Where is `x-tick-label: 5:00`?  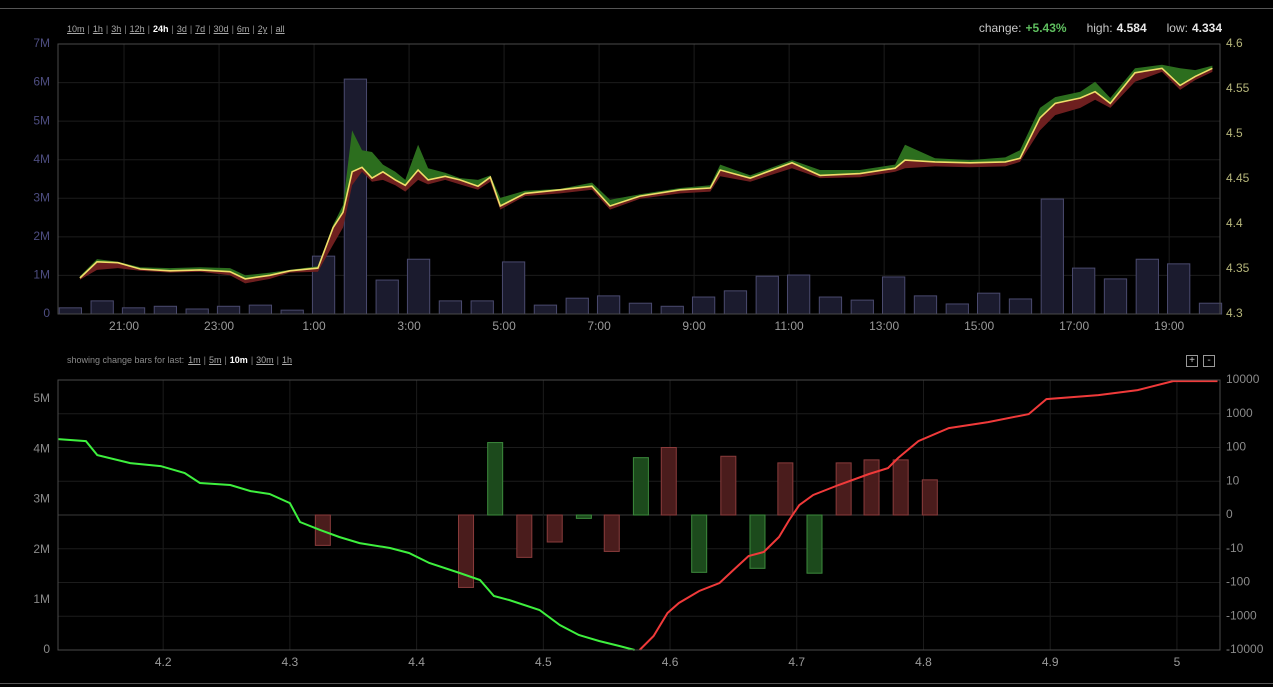 x-tick-label: 5:00 is located at coordinates (504, 326).